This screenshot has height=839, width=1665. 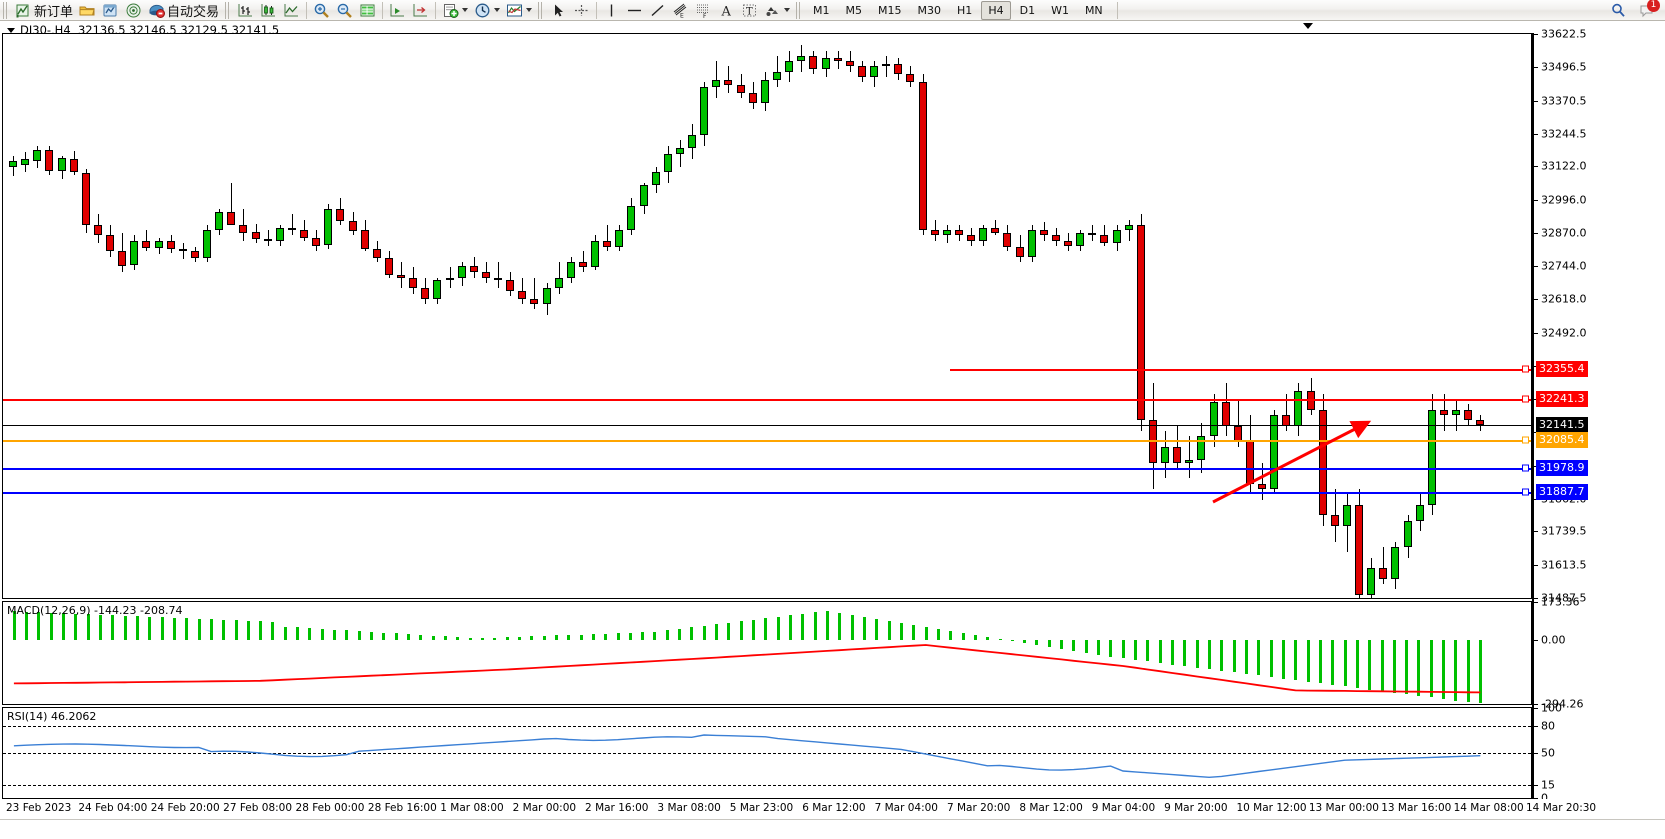 What do you see at coordinates (1093, 10) in the screenshot?
I see `timeframe-mn: MN` at bounding box center [1093, 10].